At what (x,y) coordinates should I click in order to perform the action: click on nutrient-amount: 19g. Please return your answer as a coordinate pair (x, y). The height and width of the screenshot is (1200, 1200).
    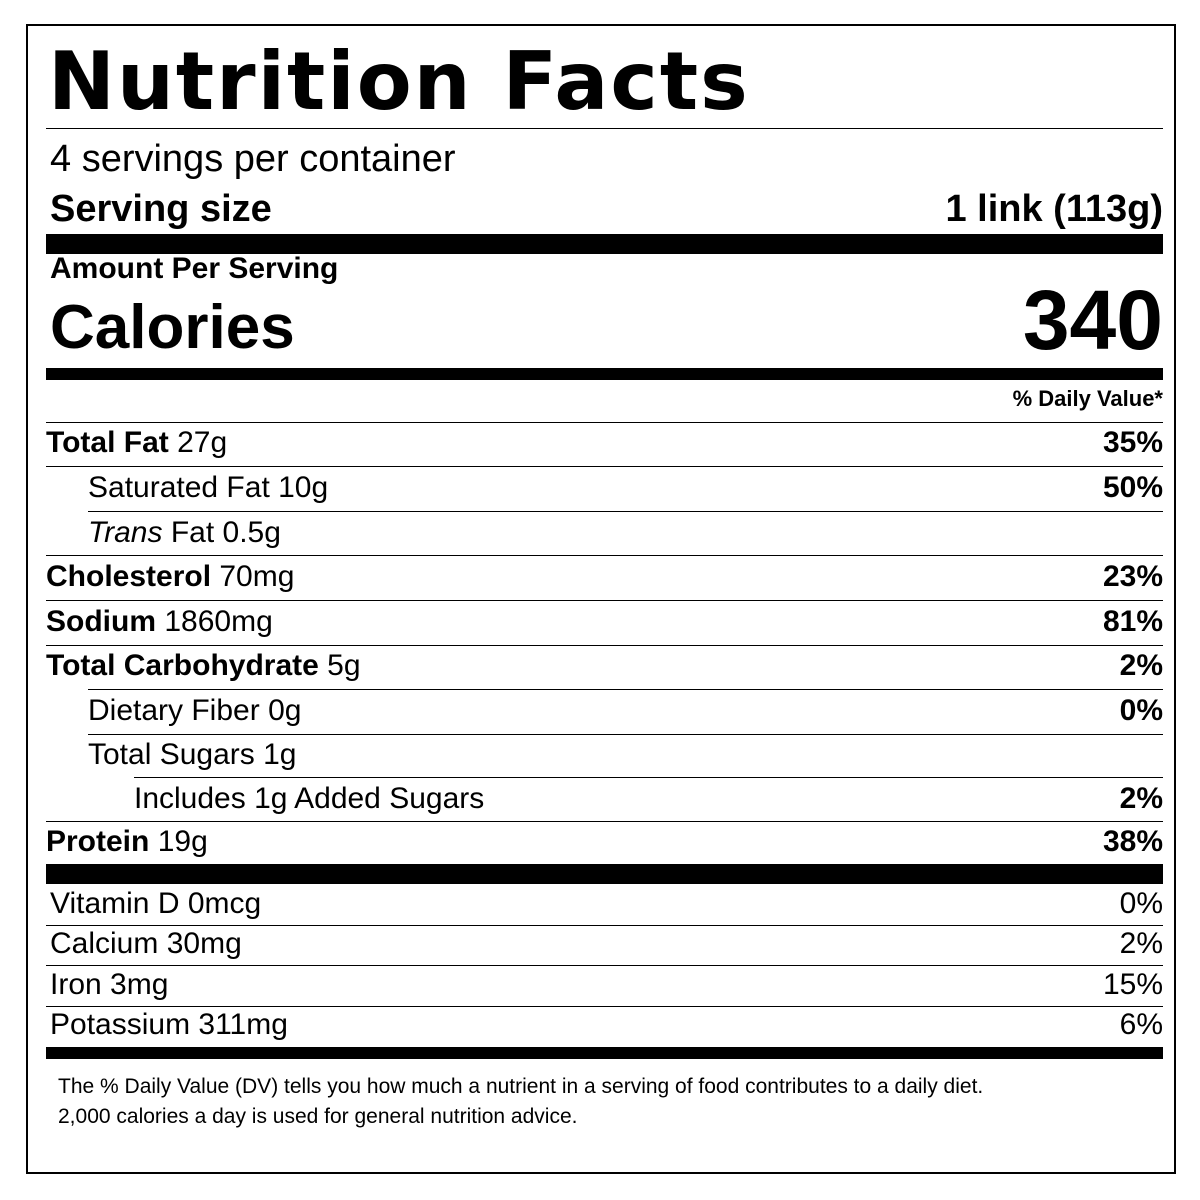
    Looking at the image, I should click on (182, 841).